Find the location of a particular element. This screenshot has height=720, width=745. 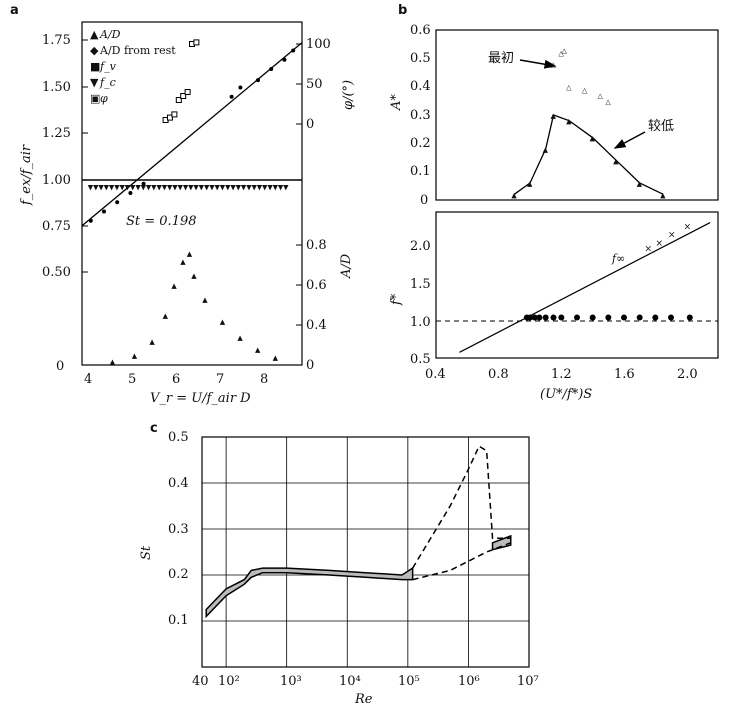

b-ytick-05: 0.5 is located at coordinates (420, 58).